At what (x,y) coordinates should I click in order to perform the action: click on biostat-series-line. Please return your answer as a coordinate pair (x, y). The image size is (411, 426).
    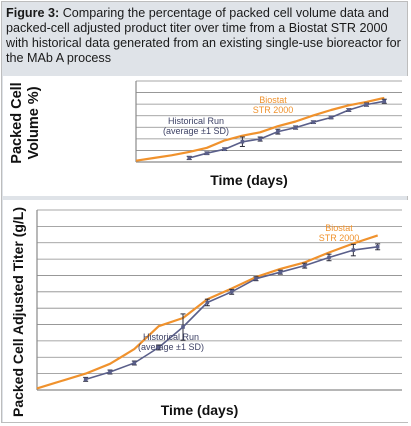
    Looking at the image, I should click on (260, 129).